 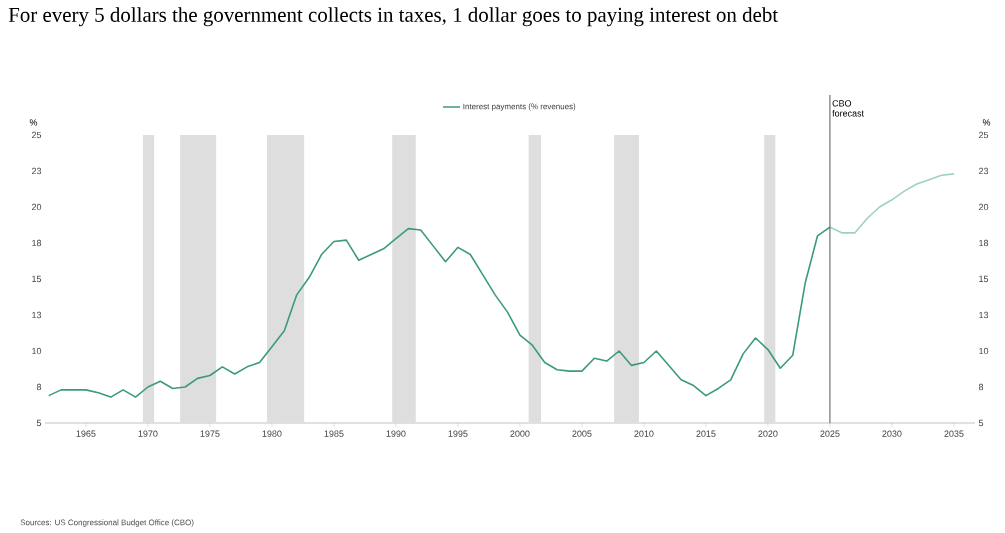 I want to click on x-tick-label: 2000, so click(x=520, y=433).